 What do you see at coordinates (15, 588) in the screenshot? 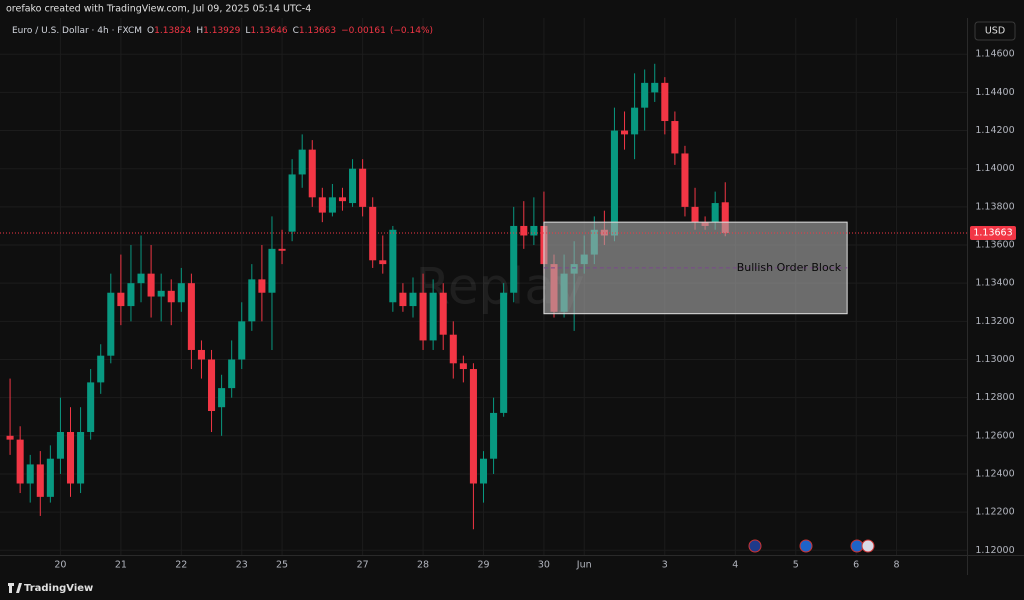
I see `brand-logo` at bounding box center [15, 588].